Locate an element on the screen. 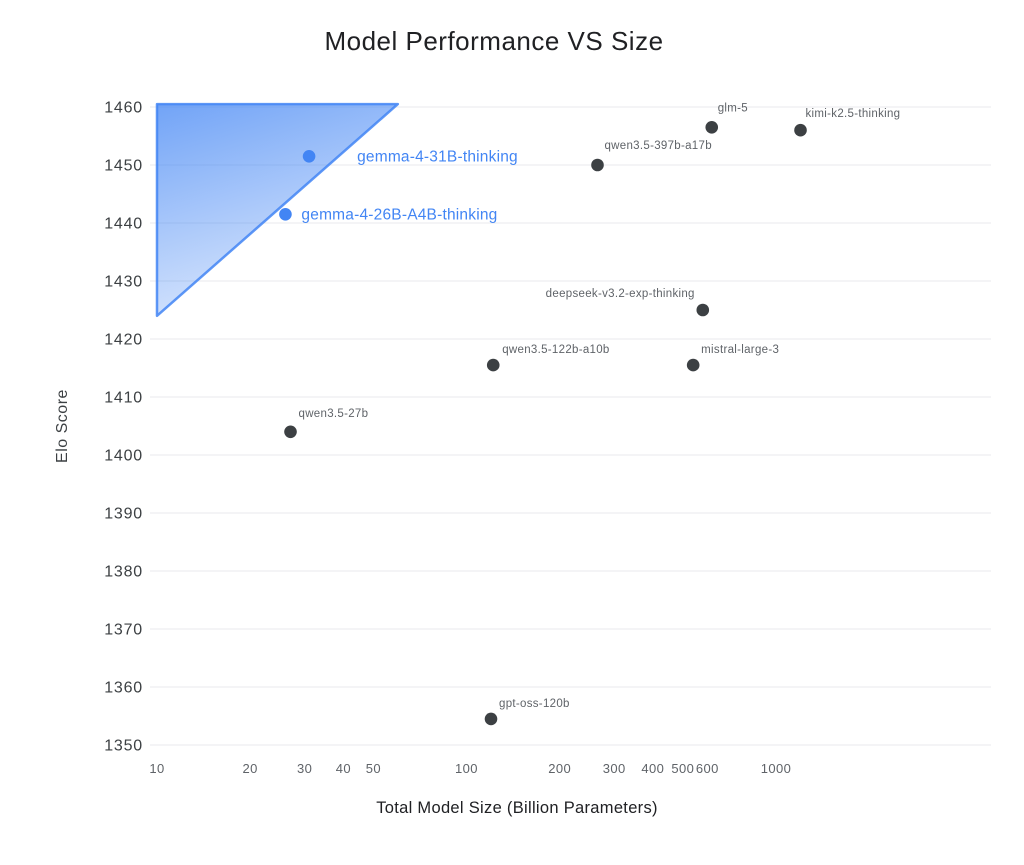 Image resolution: width=1024 pixels, height=865 pixels. x-tick-label-100: 100 is located at coordinates (466, 768).